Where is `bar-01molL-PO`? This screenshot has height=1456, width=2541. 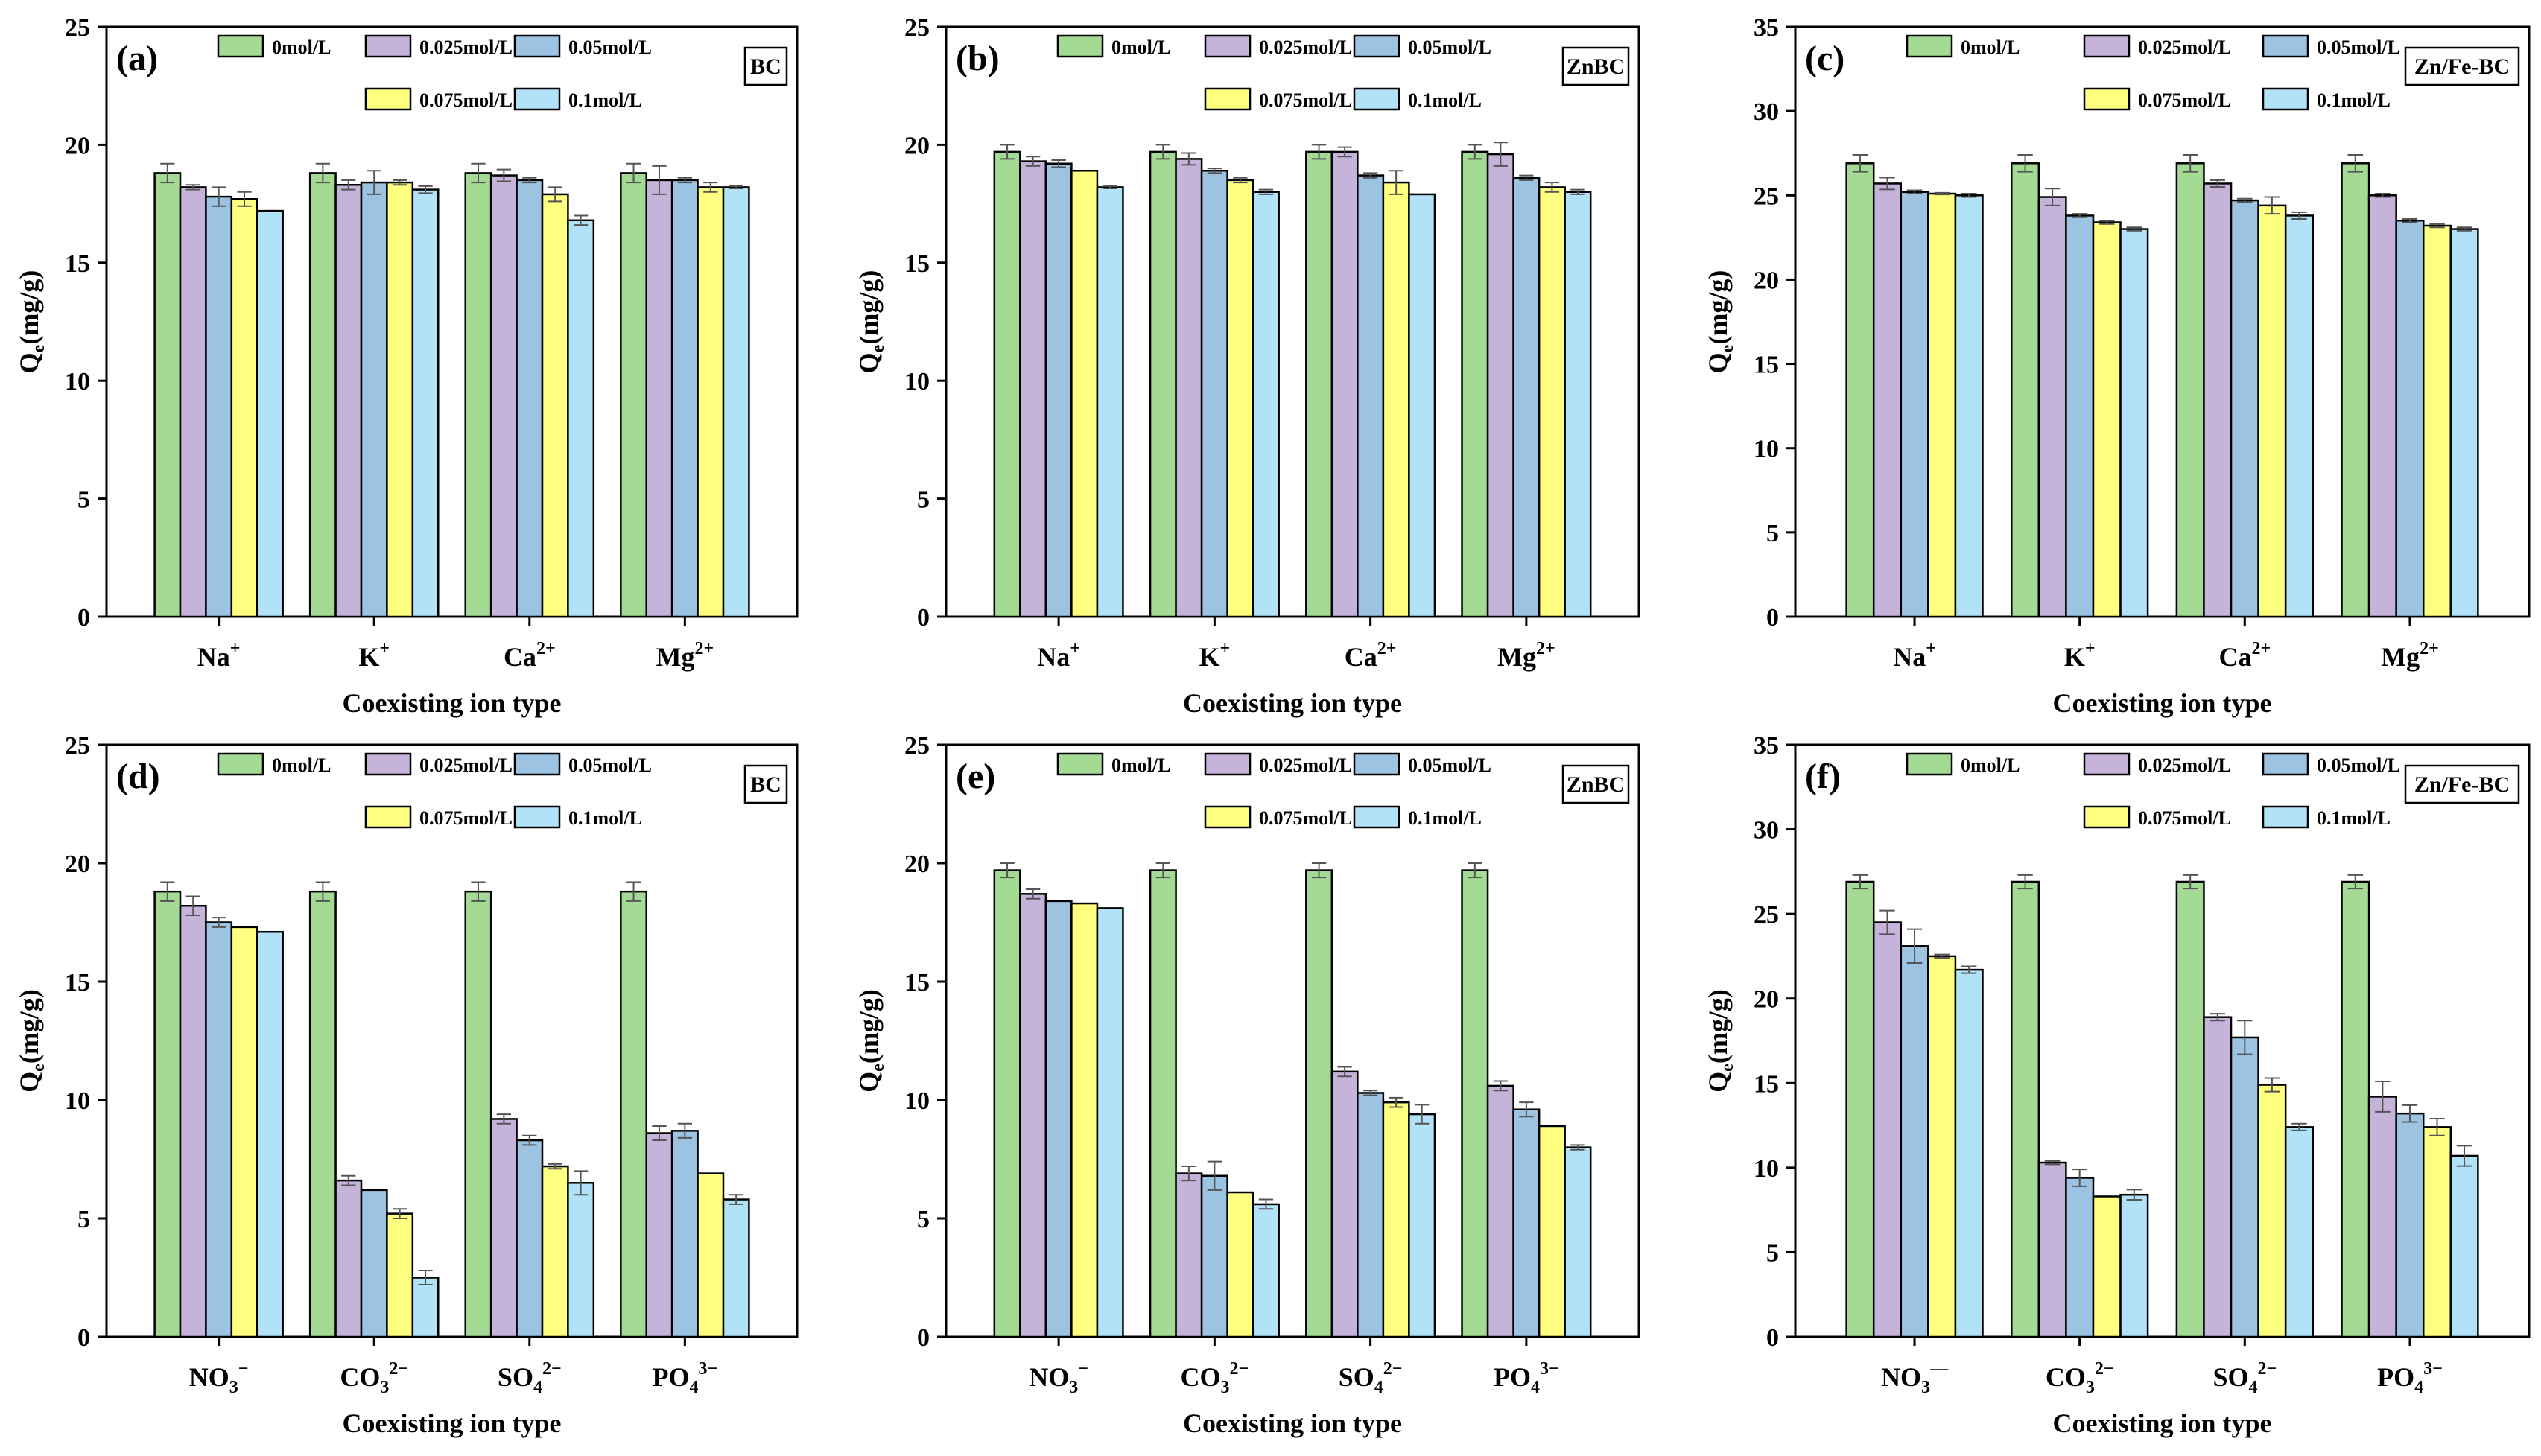 bar-01molL-PO is located at coordinates (2464, 1246).